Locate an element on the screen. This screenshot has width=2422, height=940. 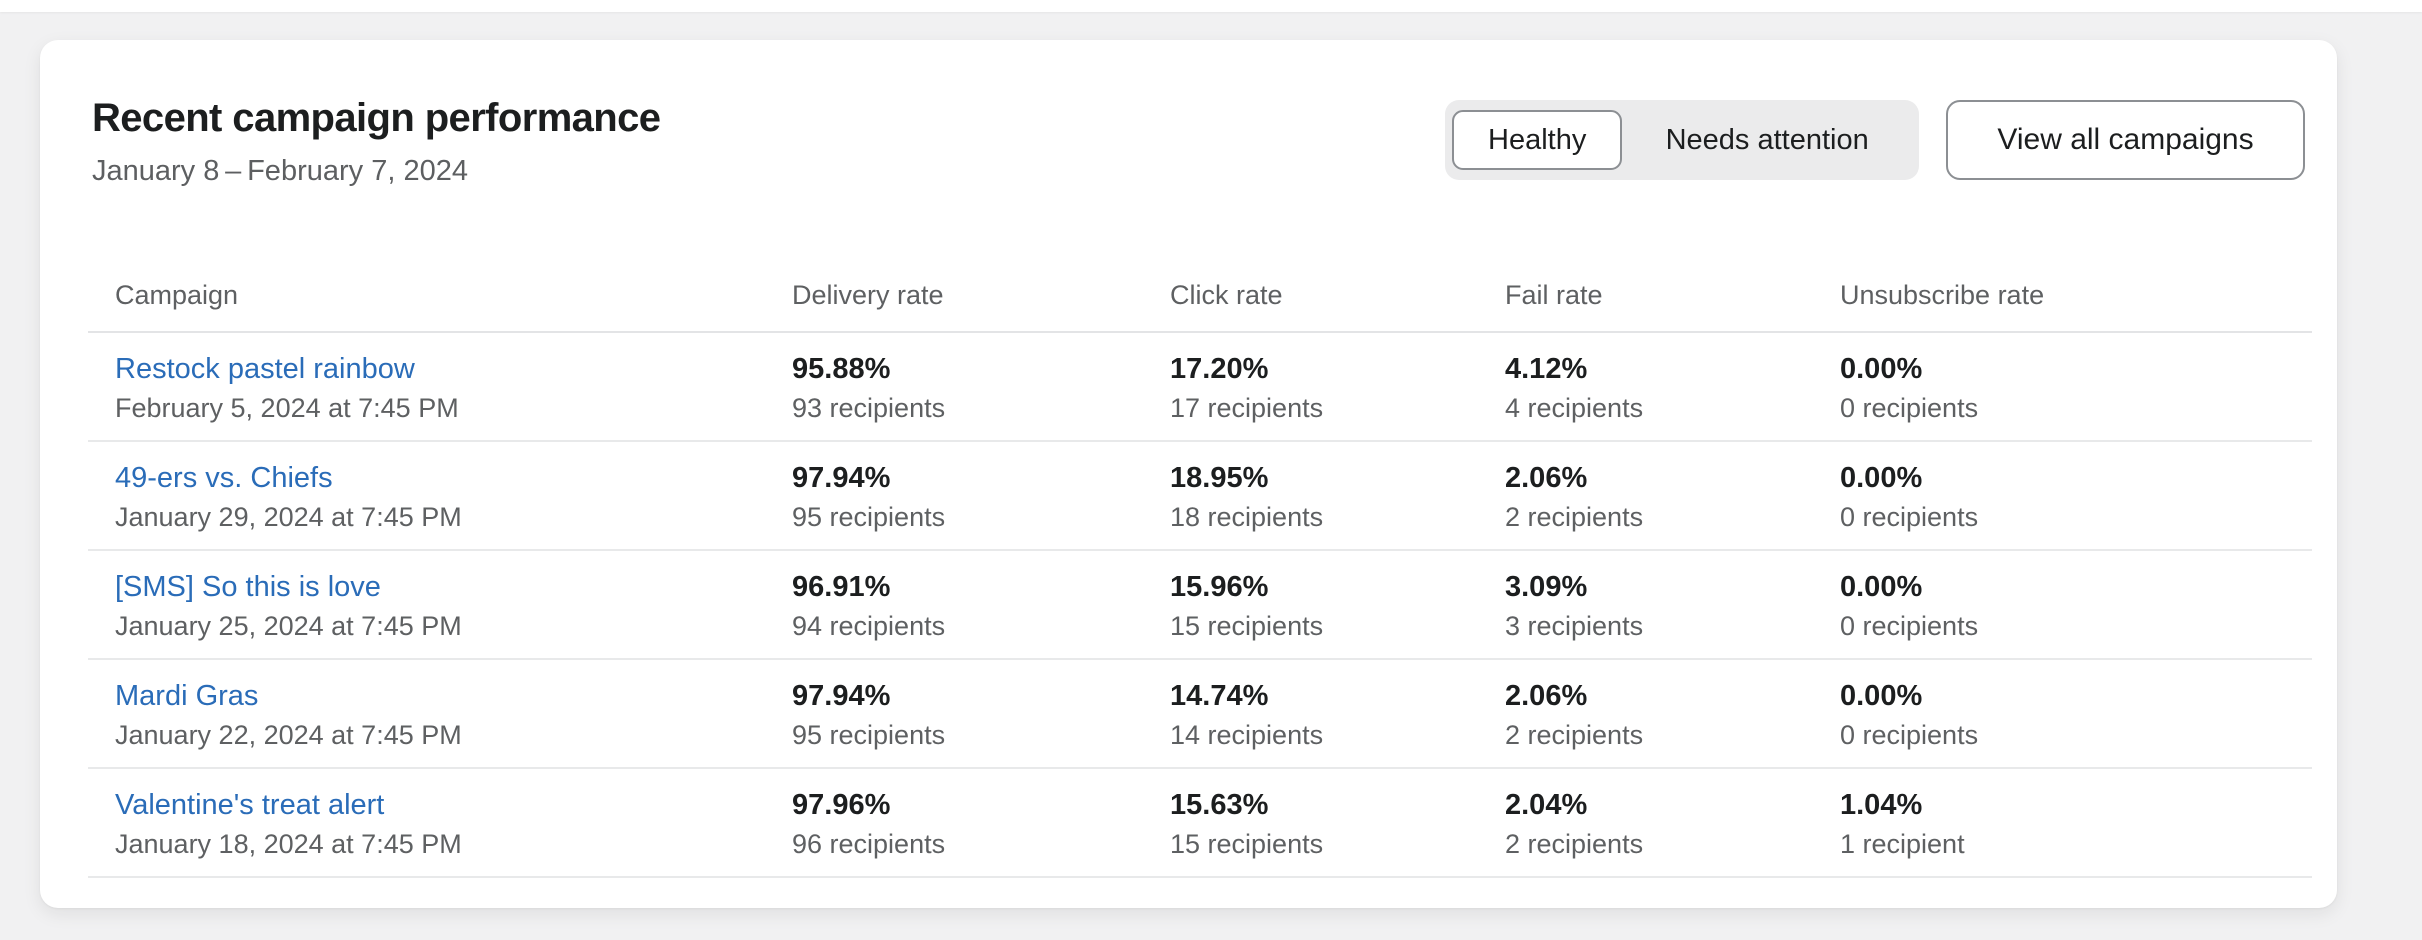
view-all-campaigns-button: View all campaigns is located at coordinates (2125, 140).